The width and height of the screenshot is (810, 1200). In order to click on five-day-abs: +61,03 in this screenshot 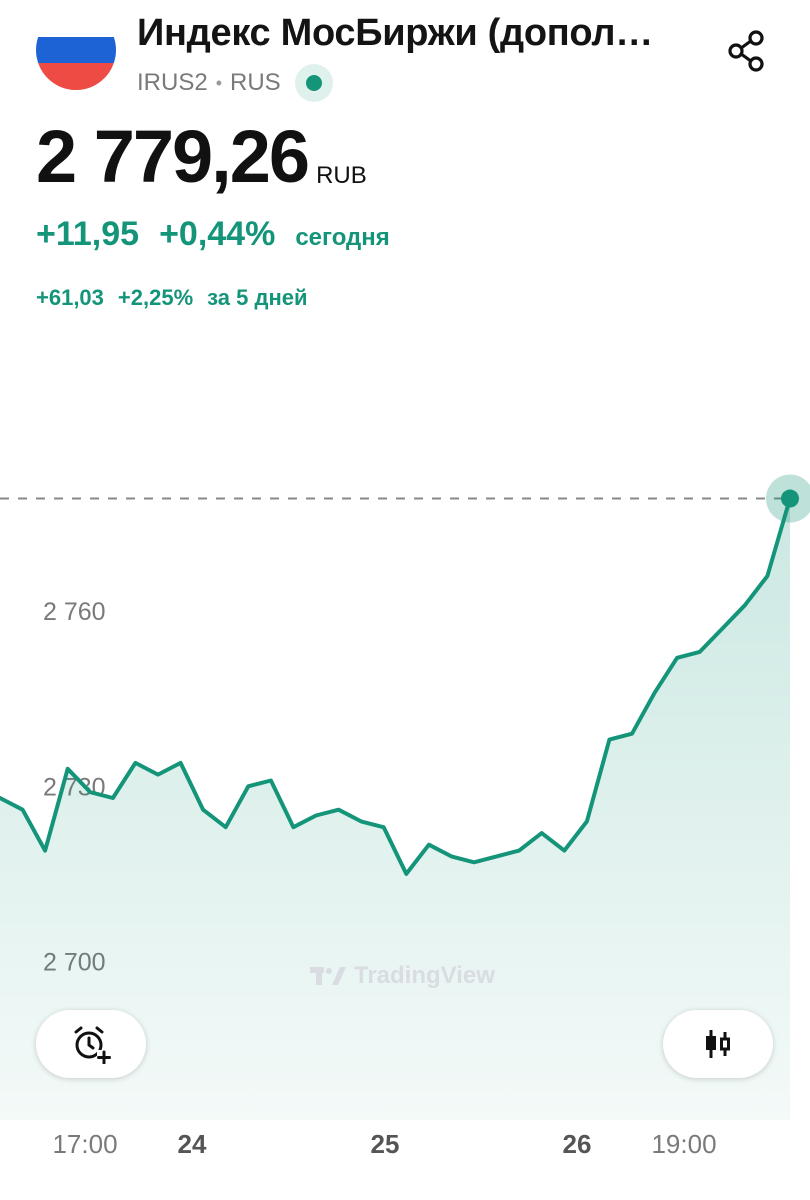, I will do `click(70, 297)`.